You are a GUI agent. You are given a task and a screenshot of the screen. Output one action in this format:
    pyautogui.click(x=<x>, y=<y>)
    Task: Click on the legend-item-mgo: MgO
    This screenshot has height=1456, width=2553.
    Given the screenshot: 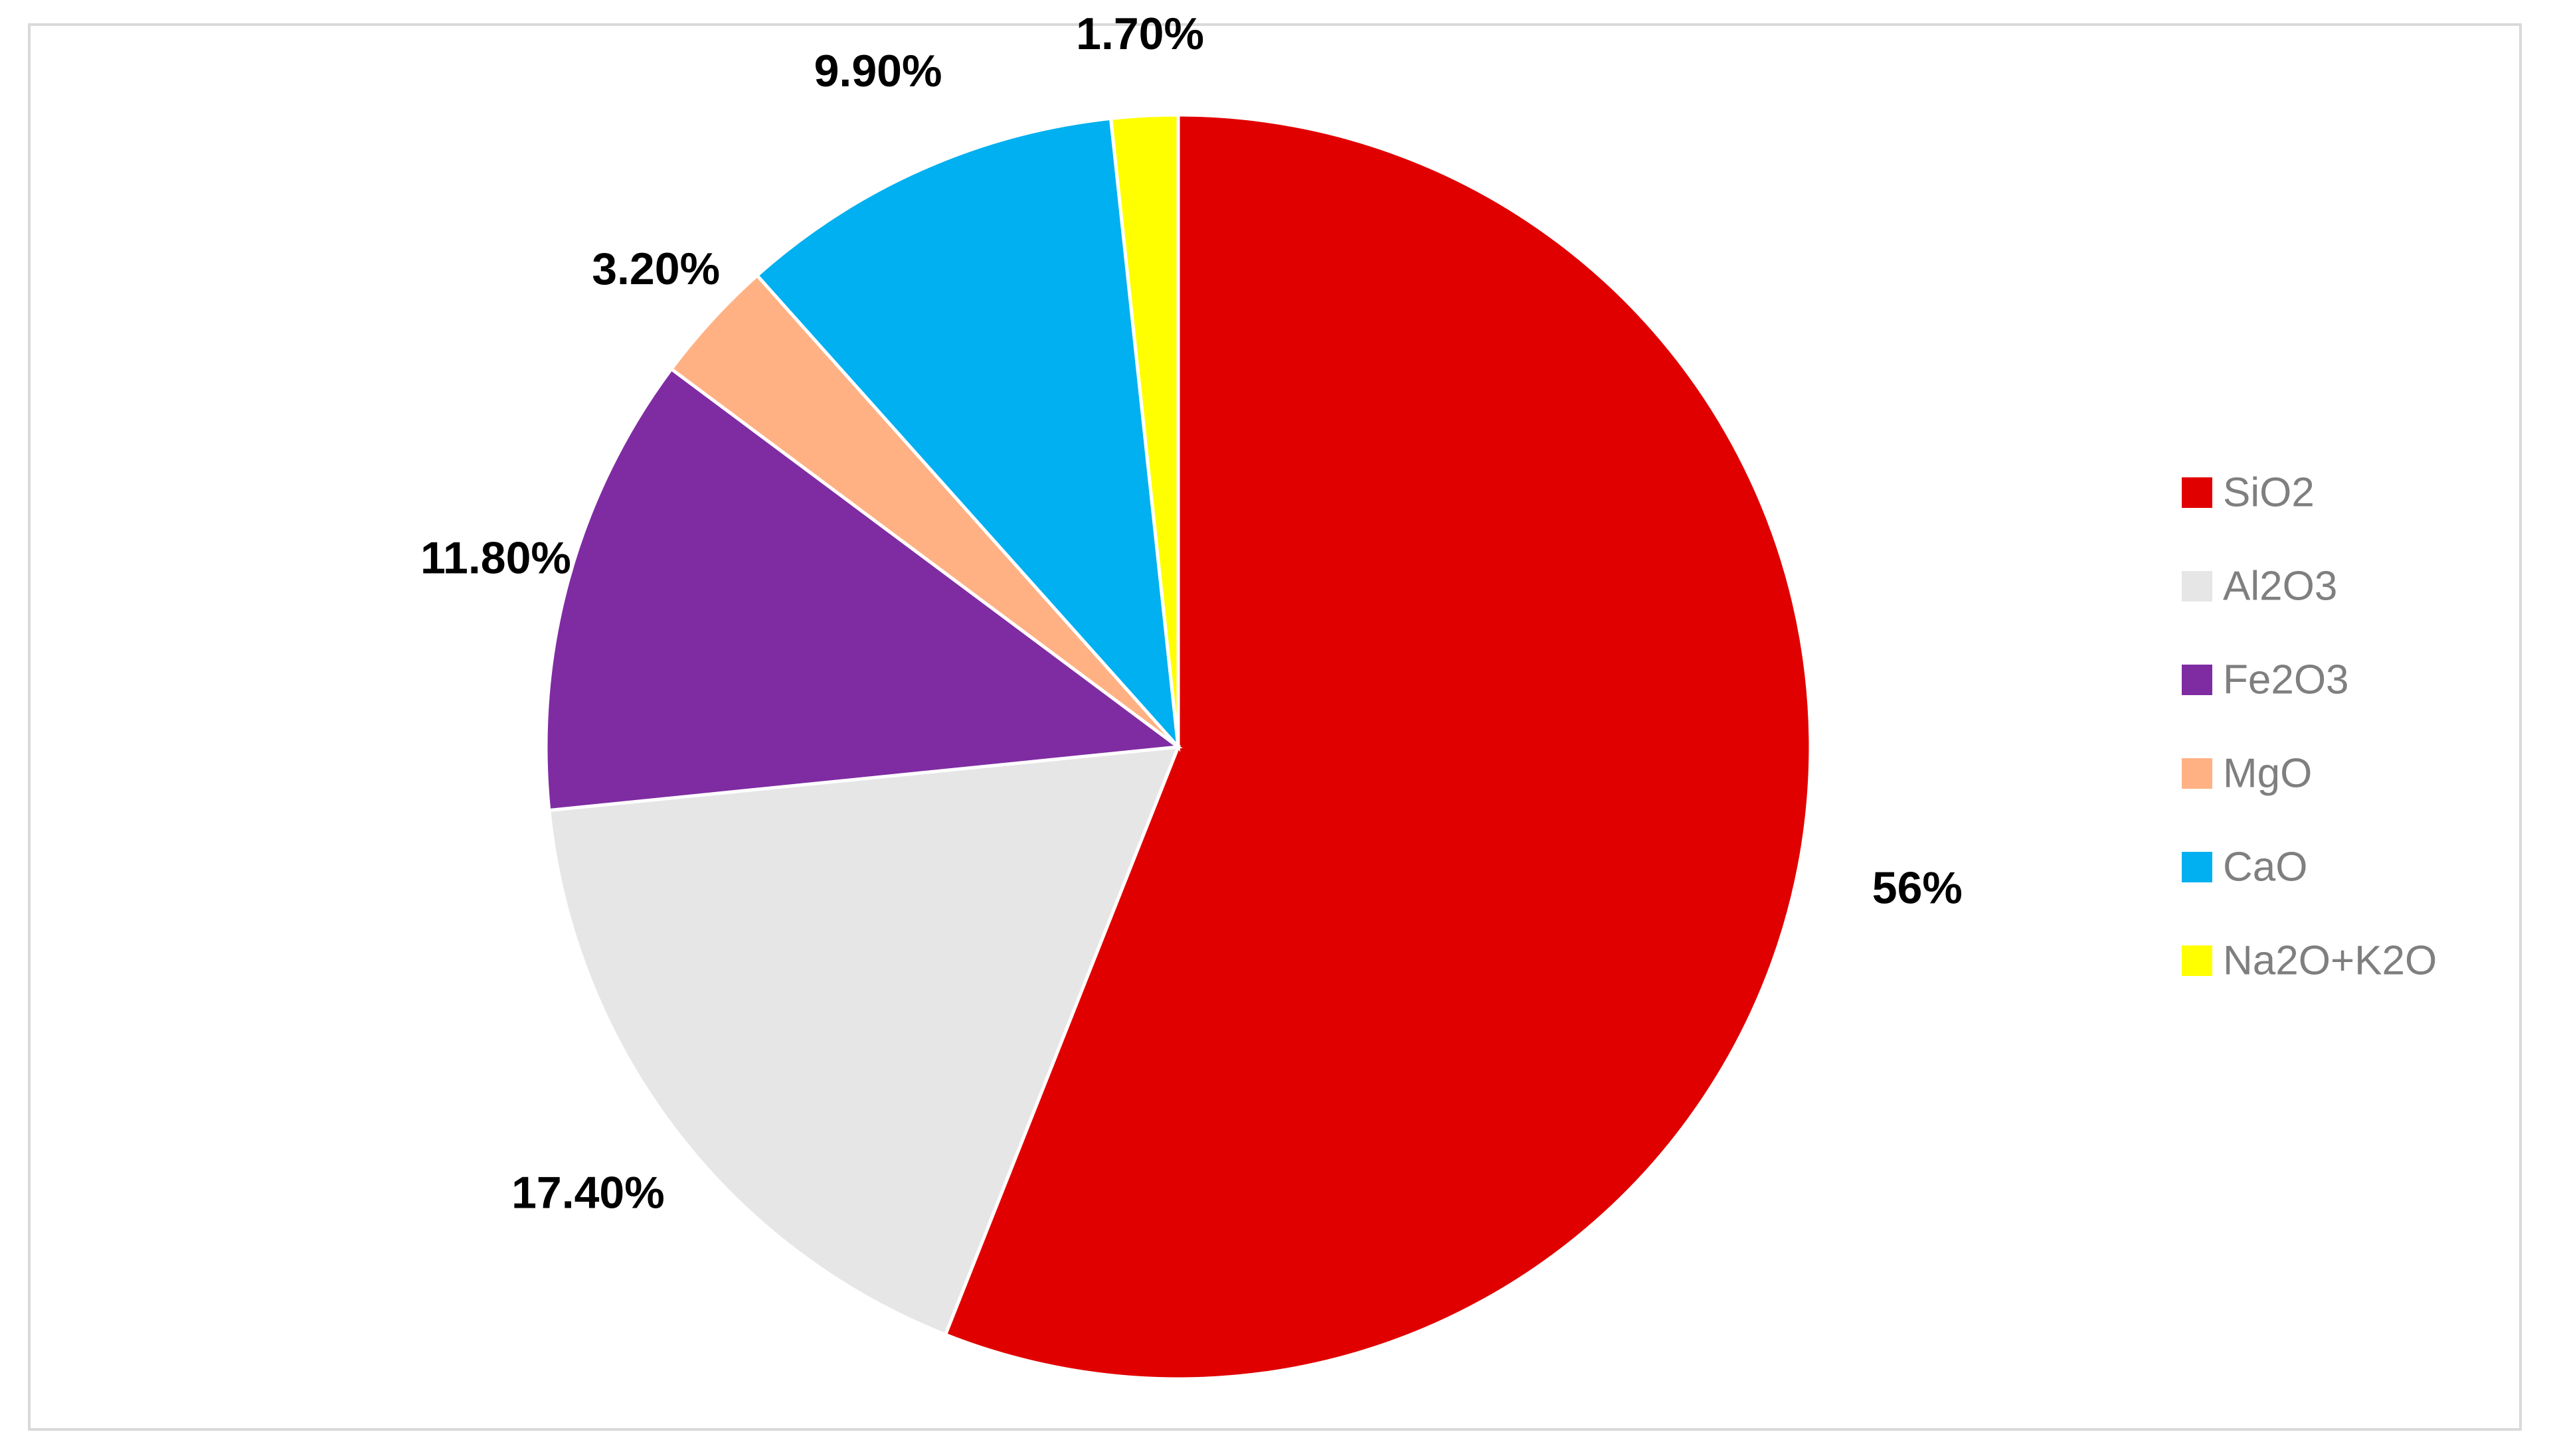 What is the action you would take?
    pyautogui.click(x=2247, y=774)
    